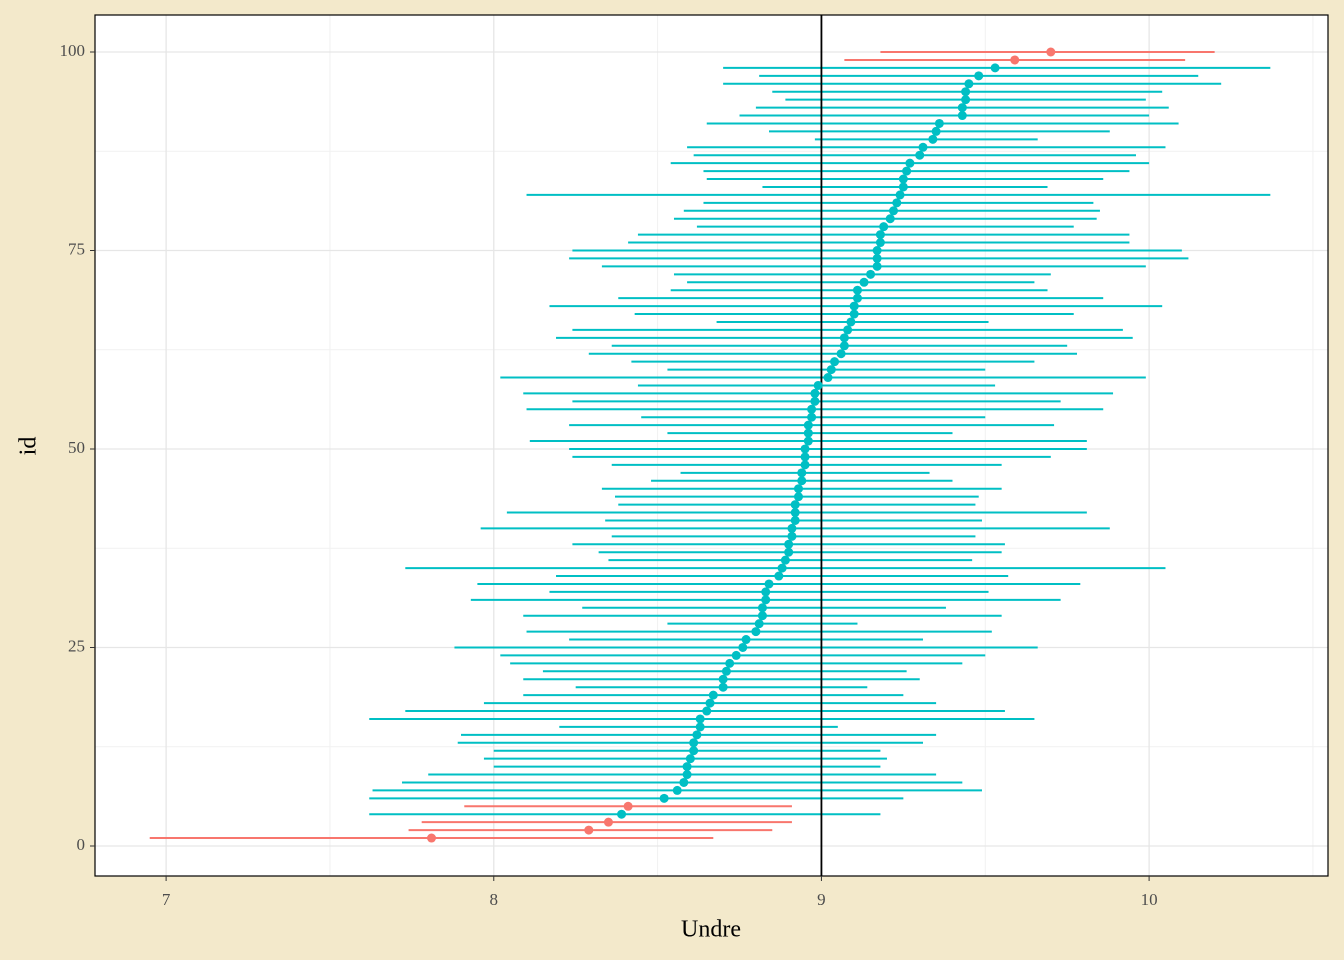 This screenshot has height=960, width=1344. What do you see at coordinates (166, 899) in the screenshot?
I see `x-tick-label: 7` at bounding box center [166, 899].